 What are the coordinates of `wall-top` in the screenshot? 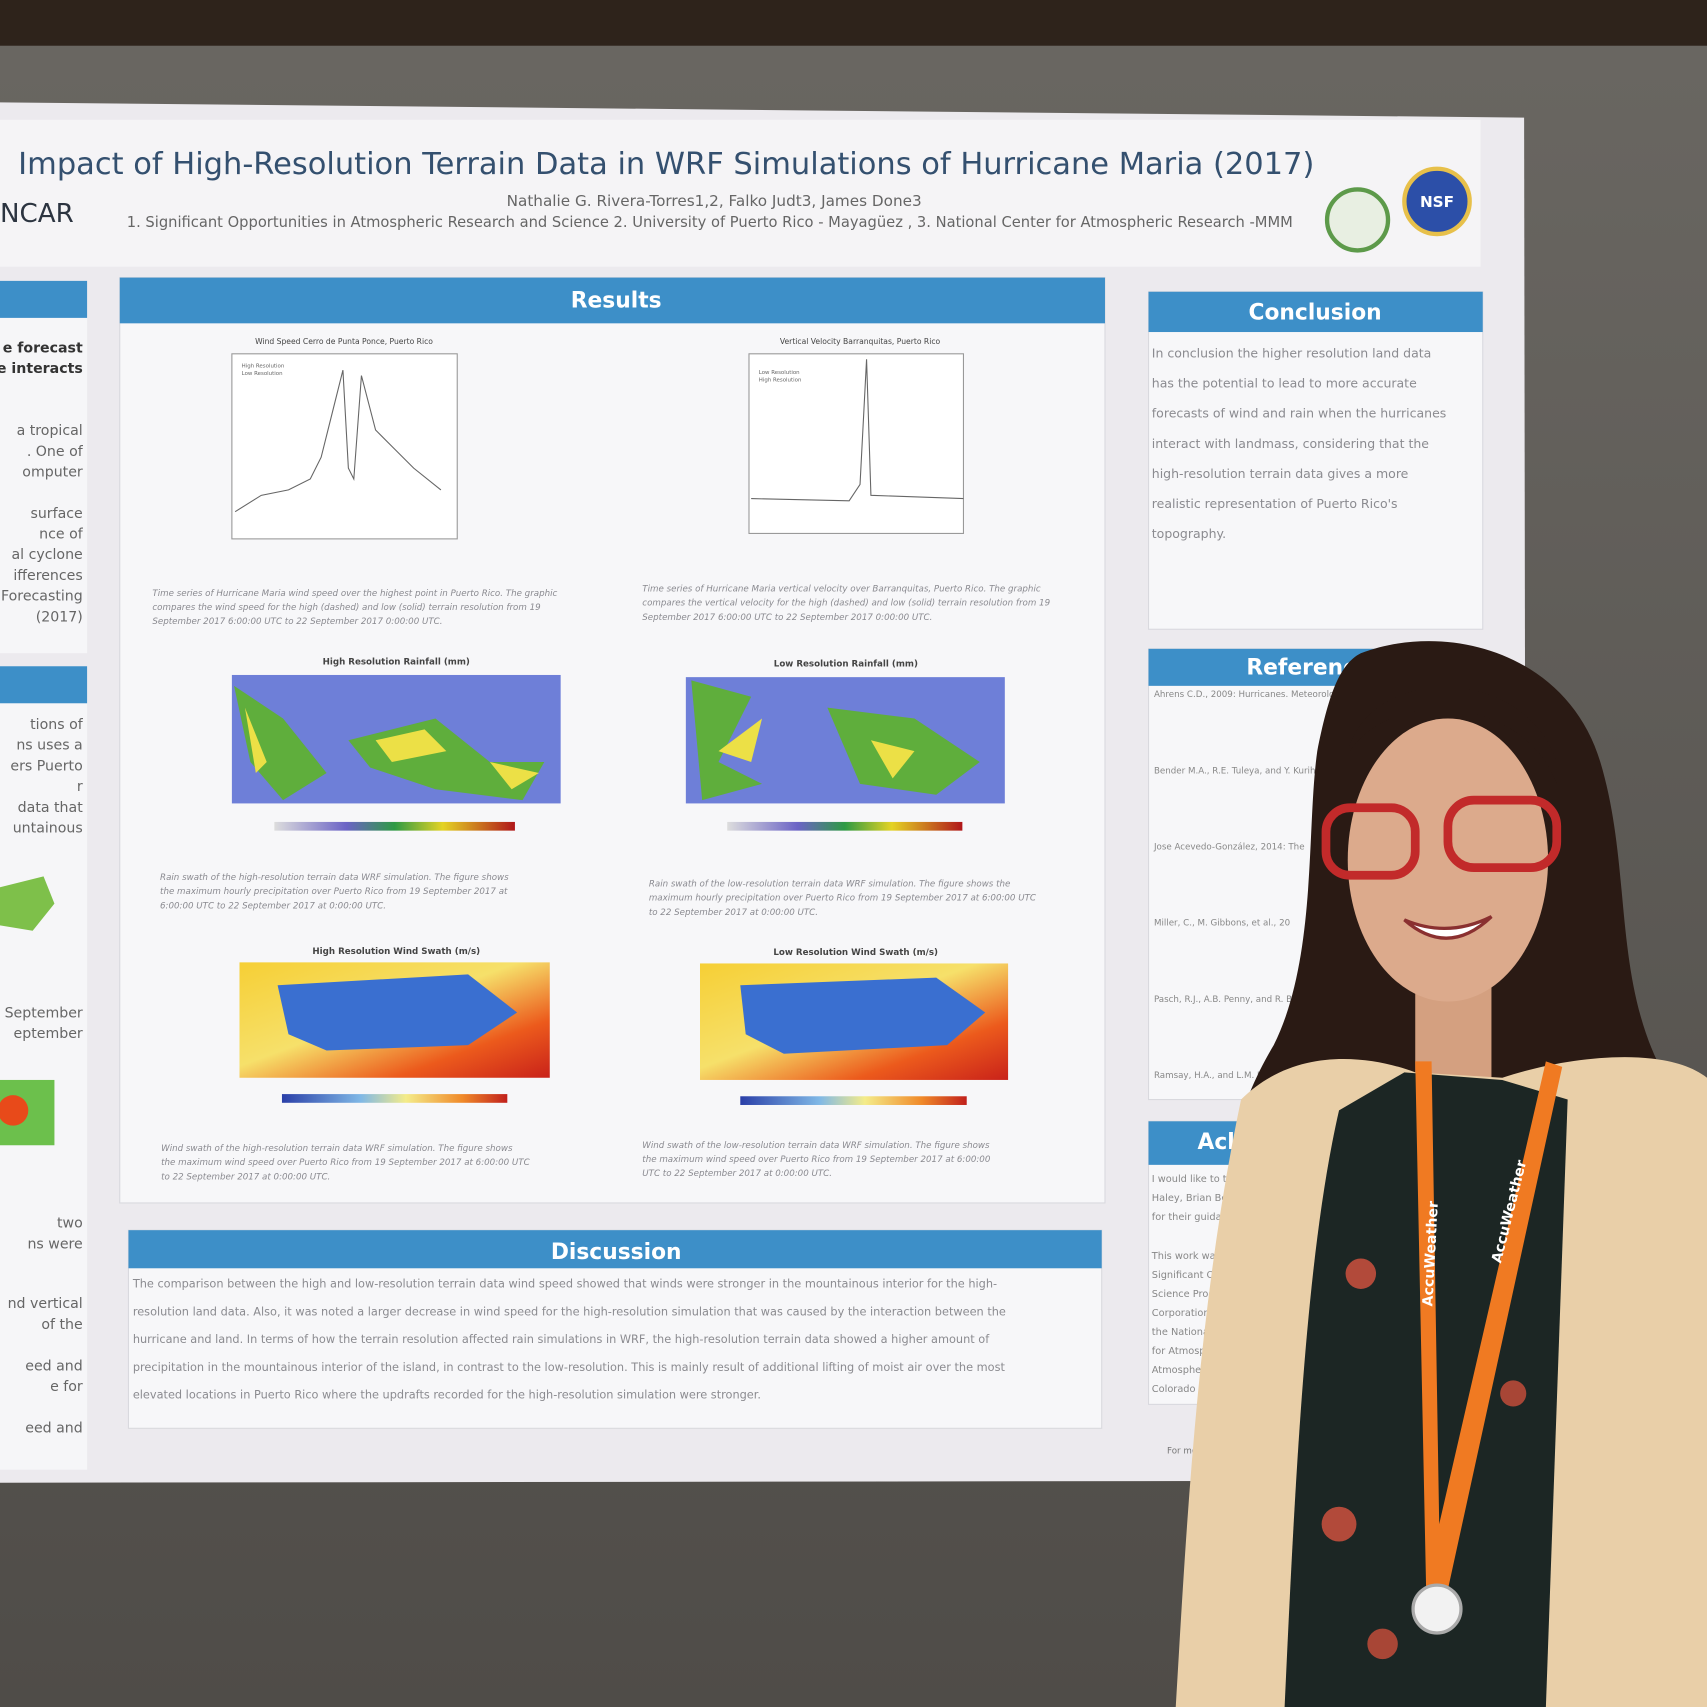 It's located at (853, 23).